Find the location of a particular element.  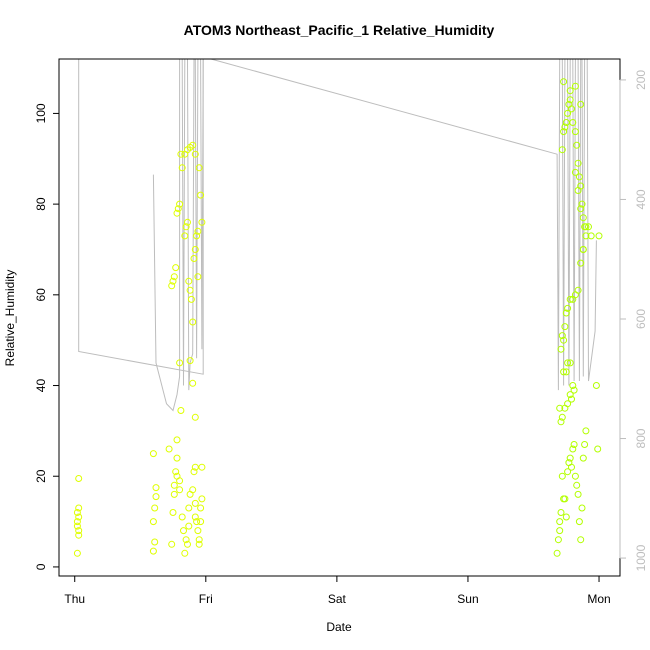

right-axis: 200 400 600 800 1000 is located at coordinates (633, 320).